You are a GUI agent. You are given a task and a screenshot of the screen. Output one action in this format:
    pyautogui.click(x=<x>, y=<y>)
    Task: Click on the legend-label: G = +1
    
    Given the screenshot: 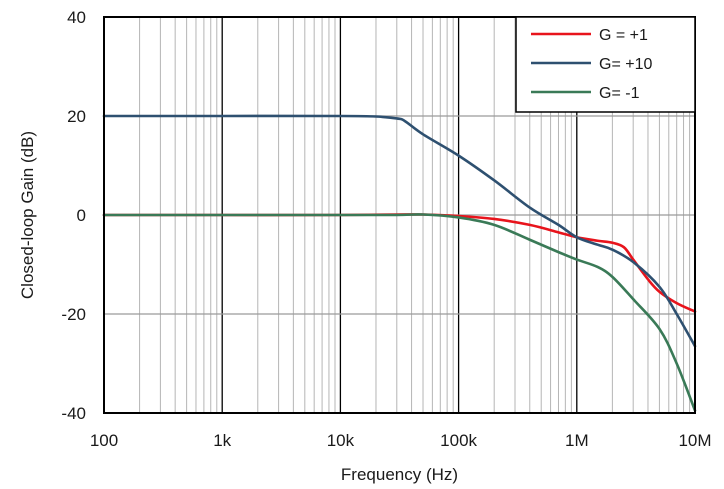 What is the action you would take?
    pyautogui.click(x=623, y=35)
    